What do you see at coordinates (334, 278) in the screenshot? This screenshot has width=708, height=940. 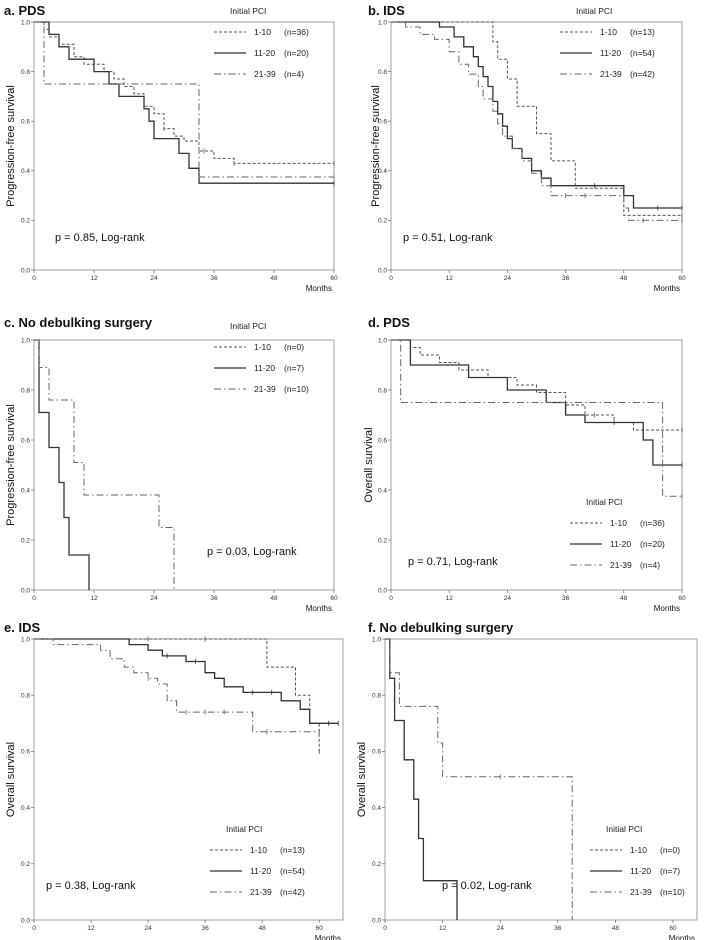 I see `panel-a-xtick-label: 60` at bounding box center [334, 278].